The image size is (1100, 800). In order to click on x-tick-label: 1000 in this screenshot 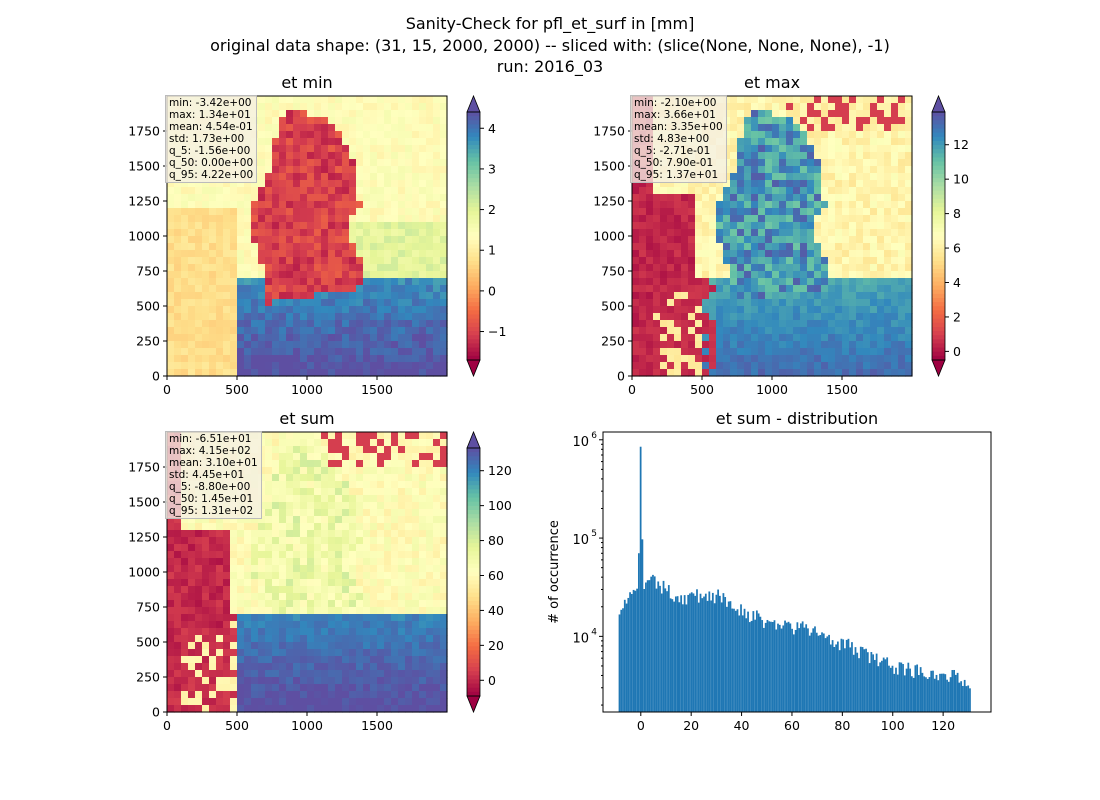, I will do `click(772, 389)`.